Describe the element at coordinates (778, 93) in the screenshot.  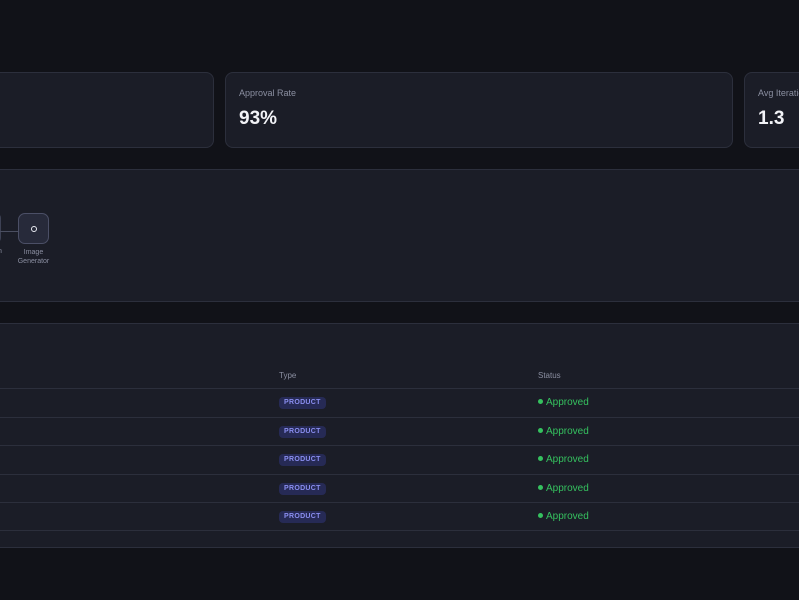
I see `stat-label: Avg Iteratio` at that location.